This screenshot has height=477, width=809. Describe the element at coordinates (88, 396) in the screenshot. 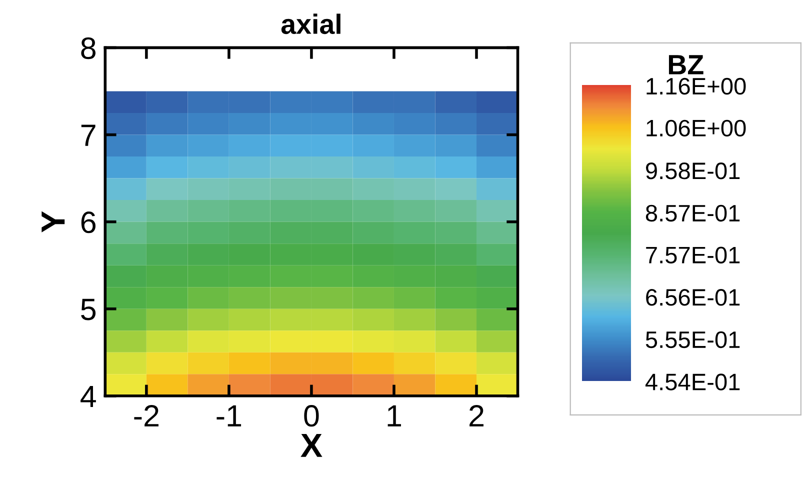

I see `y-tick-label: 4` at that location.